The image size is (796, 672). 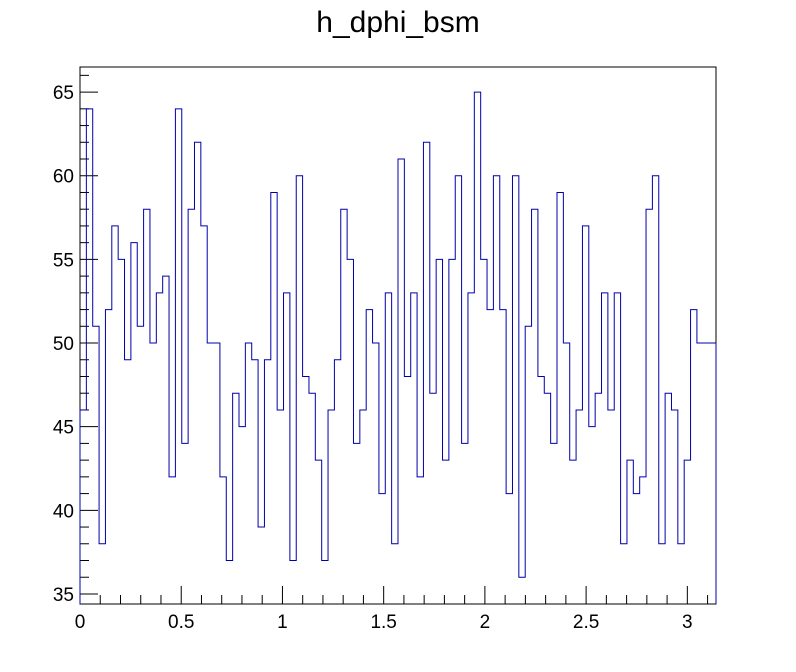 What do you see at coordinates (63, 260) in the screenshot?
I see `y-tick-label: 55` at bounding box center [63, 260].